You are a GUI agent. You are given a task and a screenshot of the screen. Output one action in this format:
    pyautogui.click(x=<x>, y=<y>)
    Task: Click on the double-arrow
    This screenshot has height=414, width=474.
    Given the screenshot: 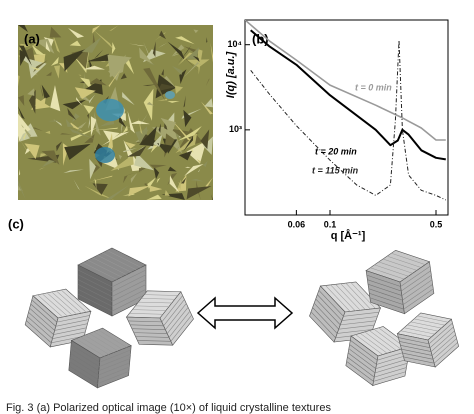 What is the action you would take?
    pyautogui.click(x=245, y=313)
    